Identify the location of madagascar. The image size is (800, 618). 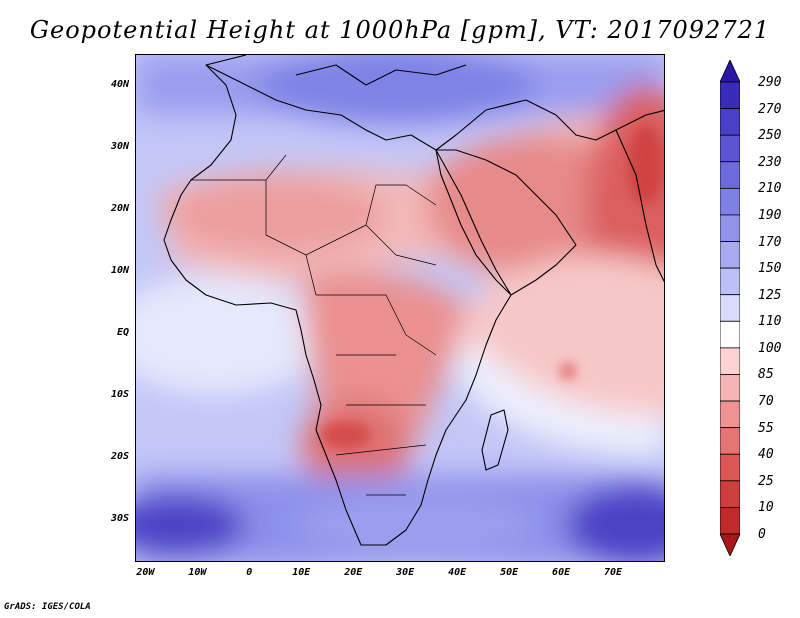
(495, 440).